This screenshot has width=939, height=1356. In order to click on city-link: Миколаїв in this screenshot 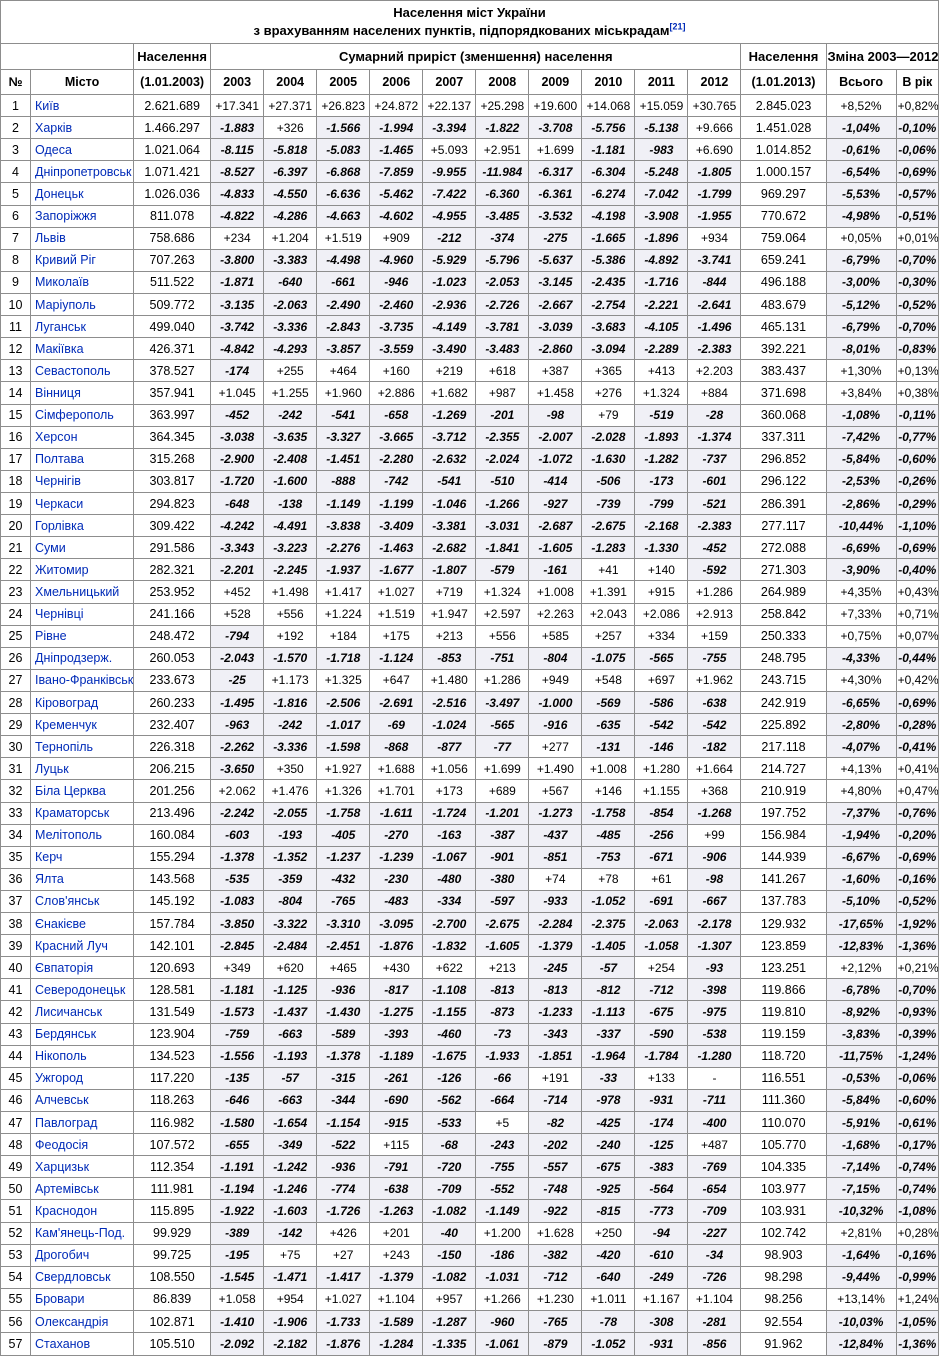, I will do `click(62, 282)`.